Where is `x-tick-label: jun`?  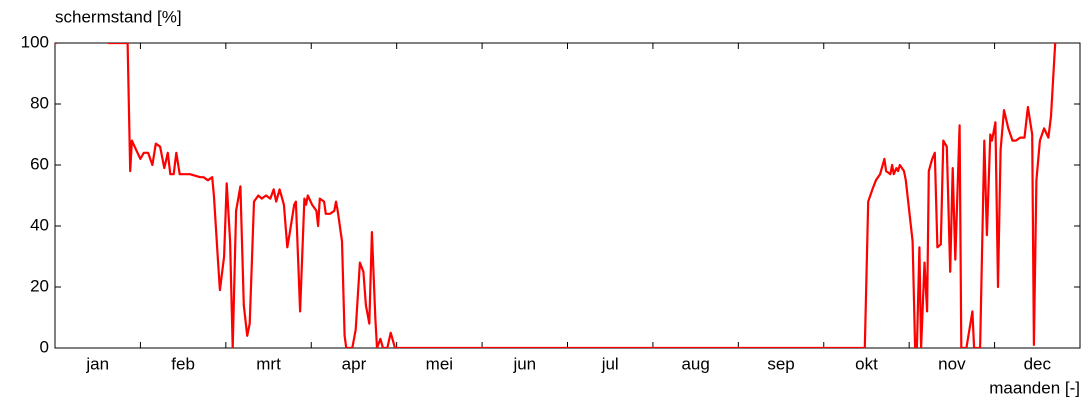
x-tick-label: jun is located at coordinates (524, 363).